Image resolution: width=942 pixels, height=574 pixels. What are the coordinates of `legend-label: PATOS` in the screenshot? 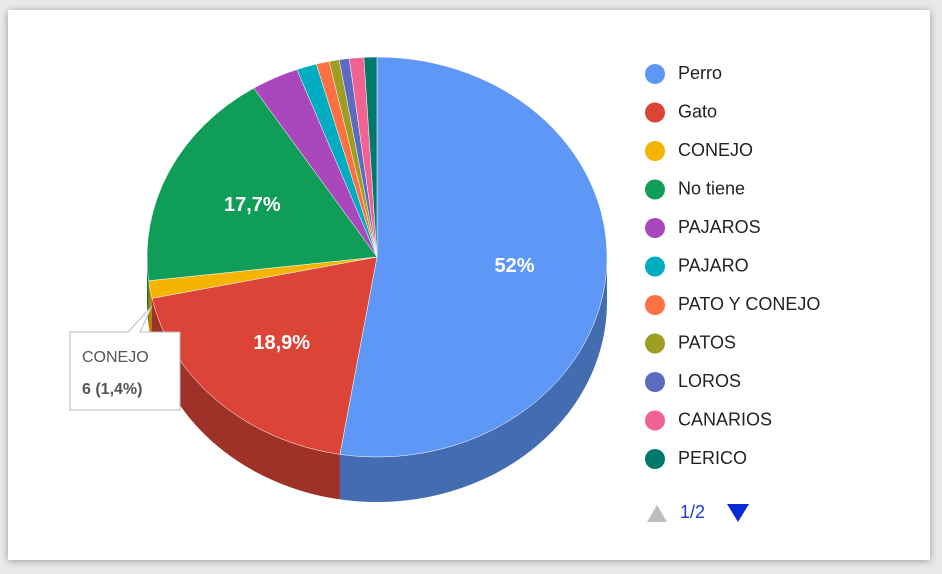 It's located at (707, 342).